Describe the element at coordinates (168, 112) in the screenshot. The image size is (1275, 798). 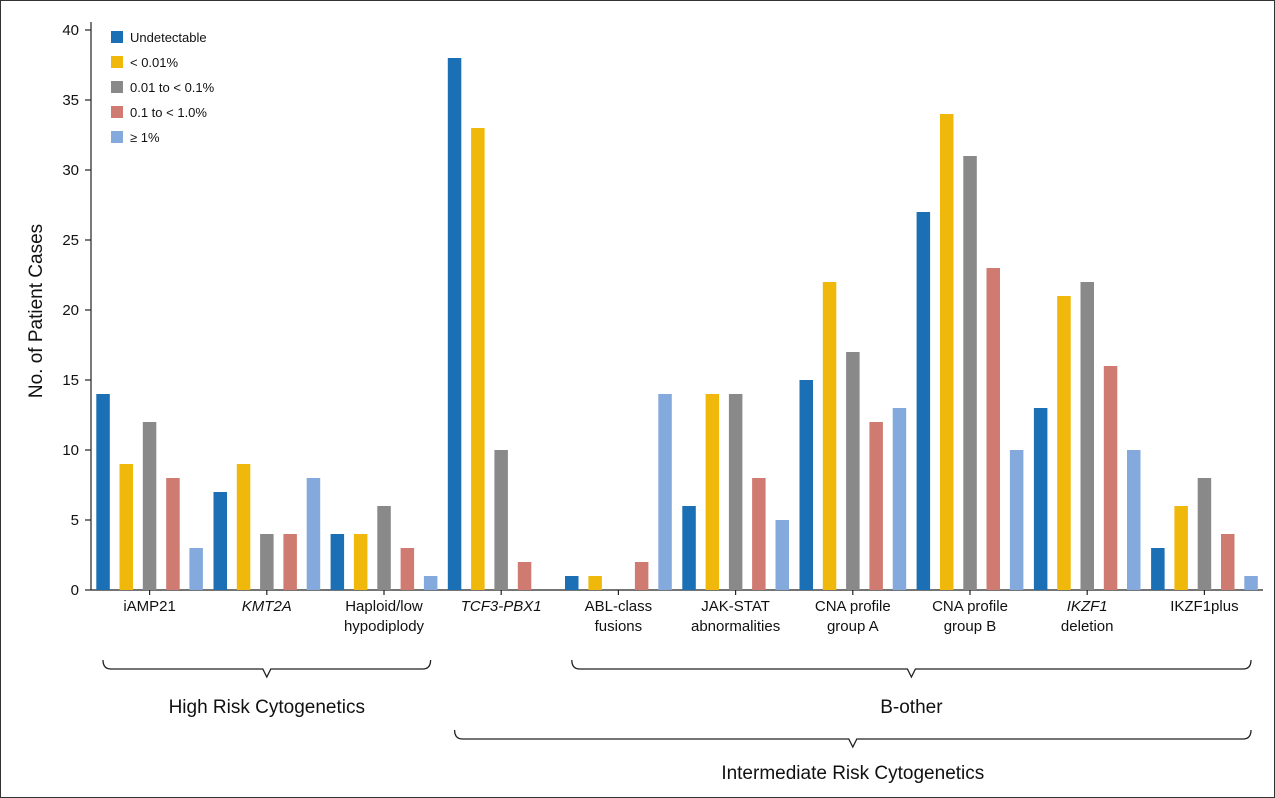
I see `legend-label: 0.1 to < 1.0%` at that location.